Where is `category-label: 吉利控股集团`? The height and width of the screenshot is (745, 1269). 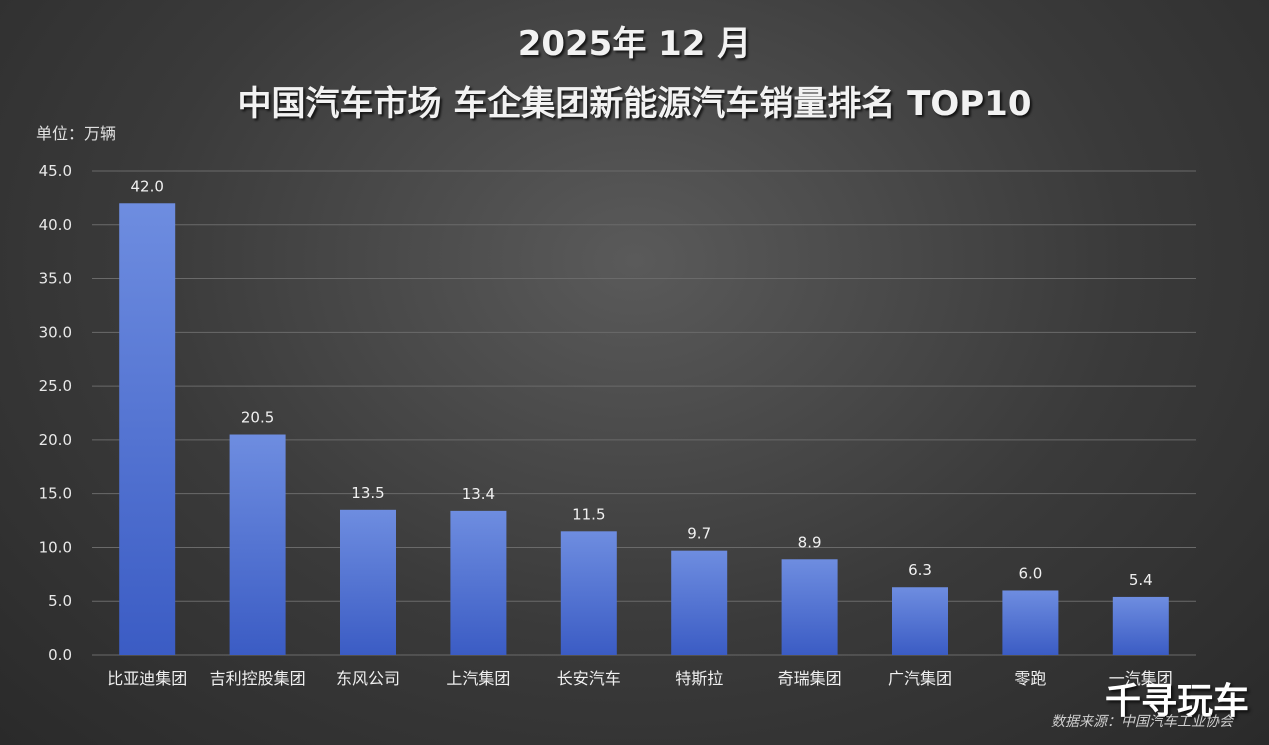
category-label: 吉利控股集团 is located at coordinates (258, 678).